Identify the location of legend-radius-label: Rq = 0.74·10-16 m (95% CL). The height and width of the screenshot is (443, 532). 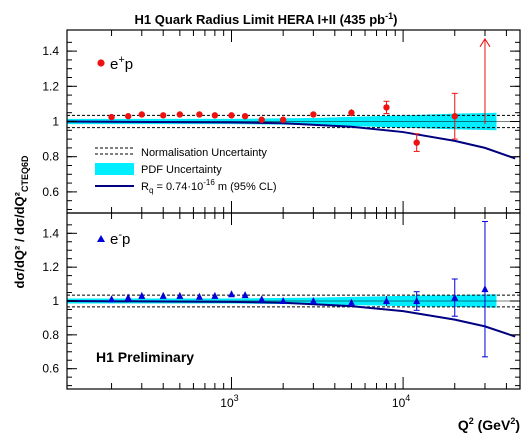
(209, 186).